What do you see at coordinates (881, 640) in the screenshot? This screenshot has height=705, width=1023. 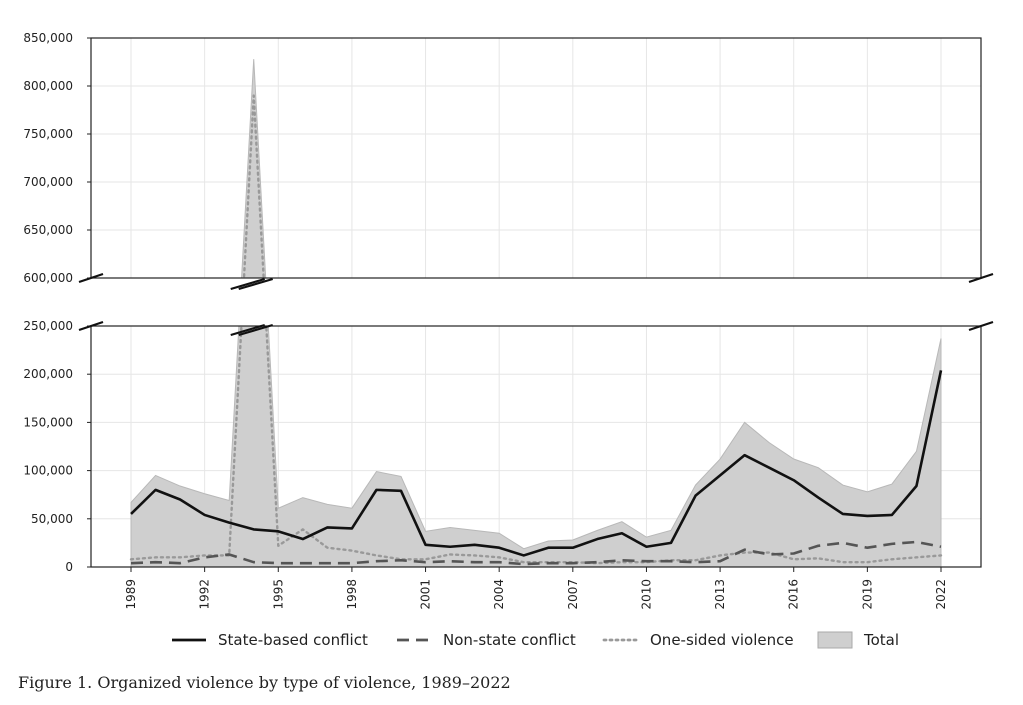 I see `legend-label: Total` at bounding box center [881, 640].